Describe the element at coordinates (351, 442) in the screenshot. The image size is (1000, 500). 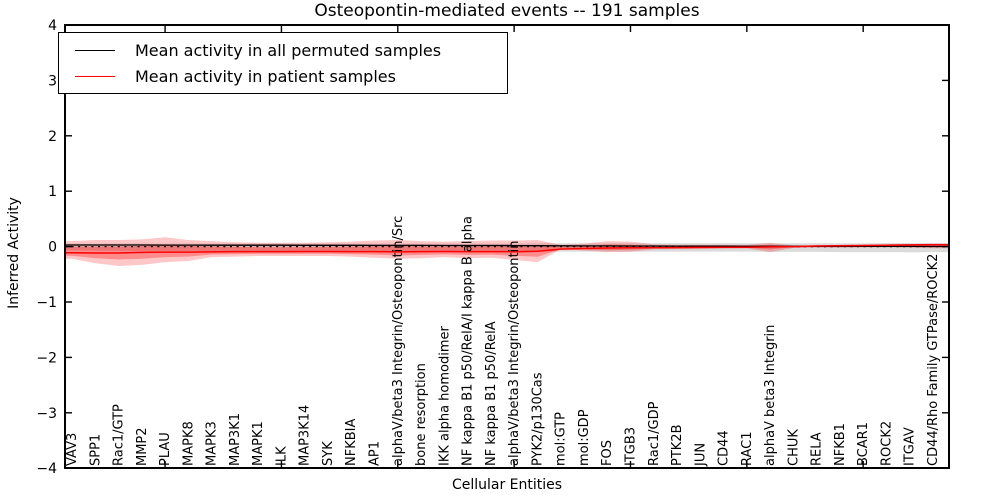
I see `x-tick-label: NFKBIA` at that location.